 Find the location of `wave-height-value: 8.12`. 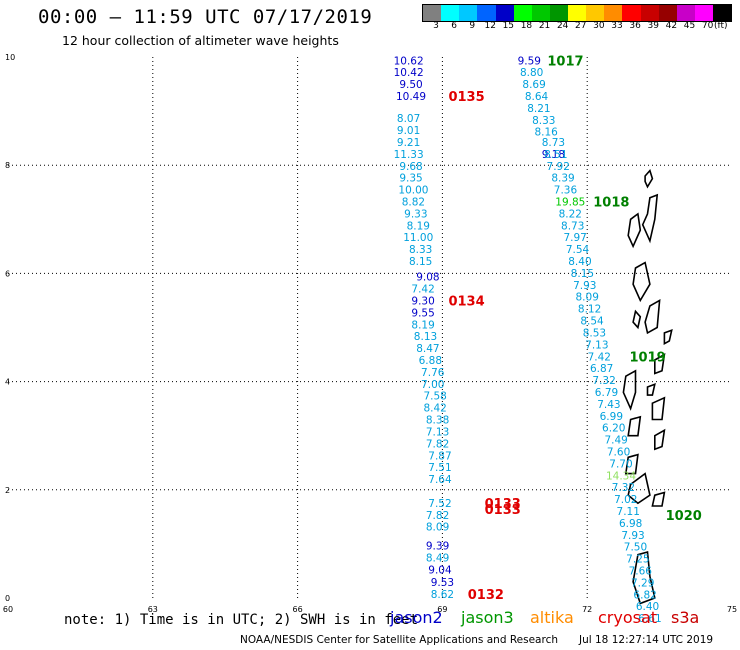

wave-height-value: 8.12 is located at coordinates (589, 310).